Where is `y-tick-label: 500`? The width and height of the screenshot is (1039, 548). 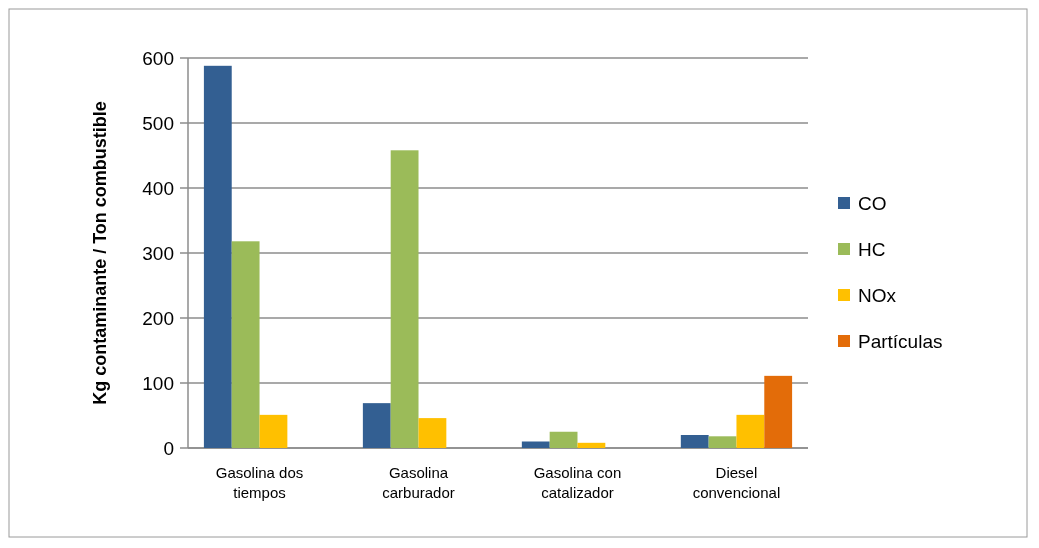
y-tick-label: 500 is located at coordinates (158, 123).